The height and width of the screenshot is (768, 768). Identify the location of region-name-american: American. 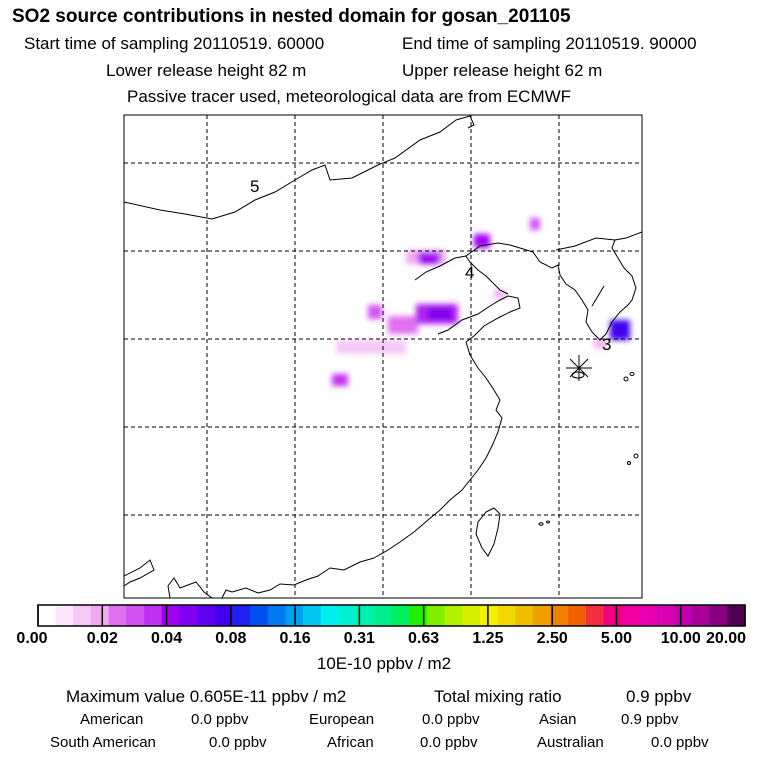
(112, 719).